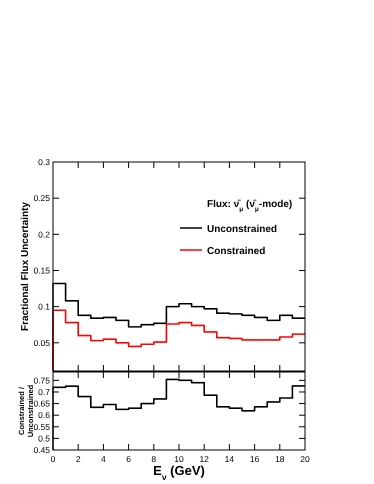  I want to click on y-tick-label: 0.05, so click(41, 343).